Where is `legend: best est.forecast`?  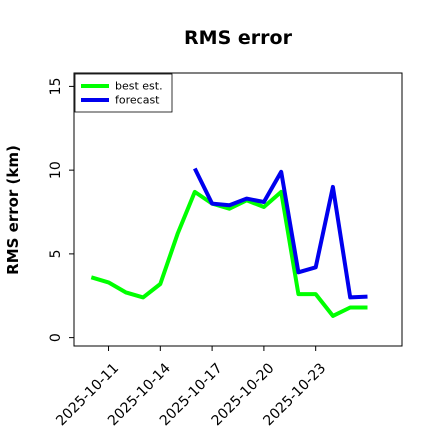
legend: best est.forecast is located at coordinates (123, 93).